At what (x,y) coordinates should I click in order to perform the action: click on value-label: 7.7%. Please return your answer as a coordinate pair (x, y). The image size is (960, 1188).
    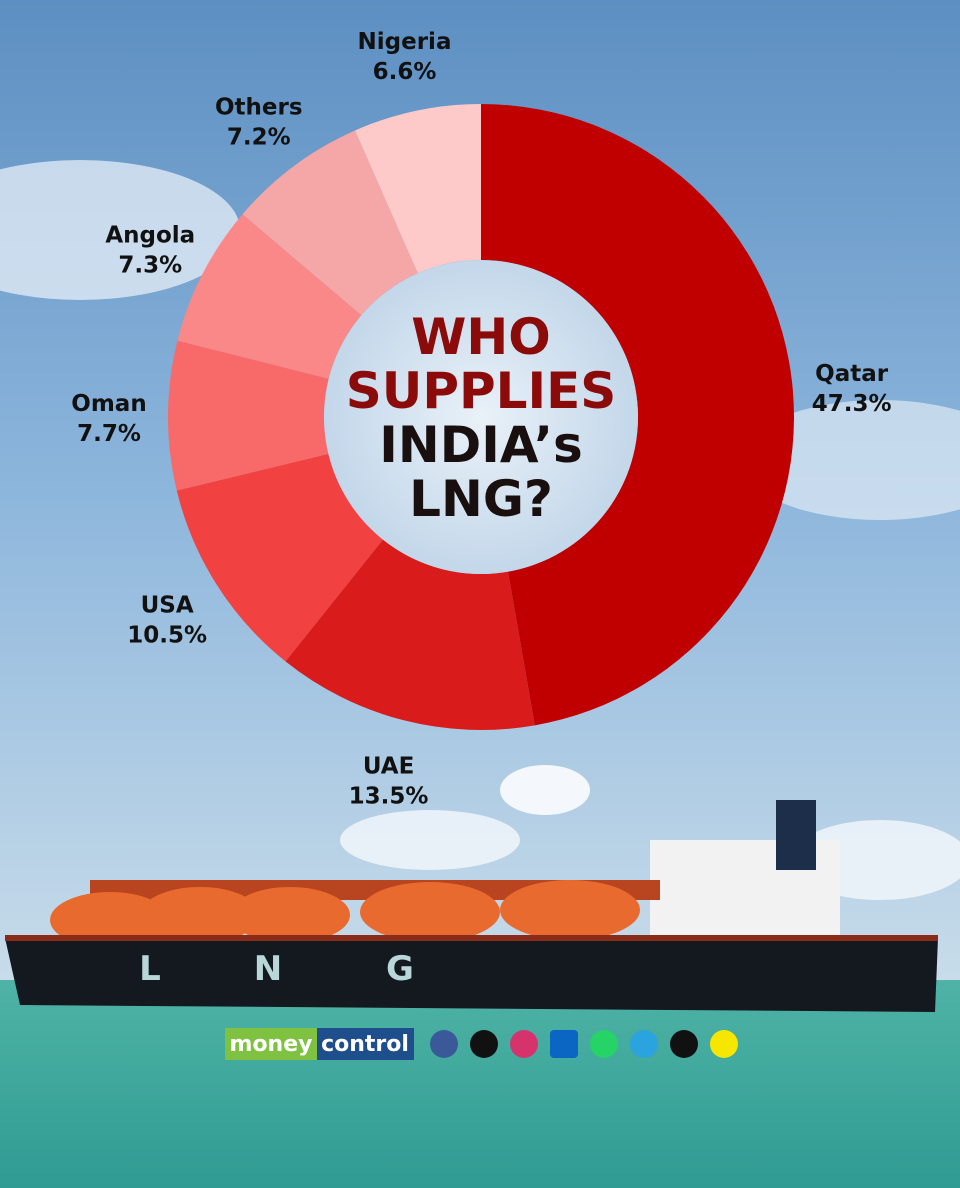
    Looking at the image, I should click on (109, 434).